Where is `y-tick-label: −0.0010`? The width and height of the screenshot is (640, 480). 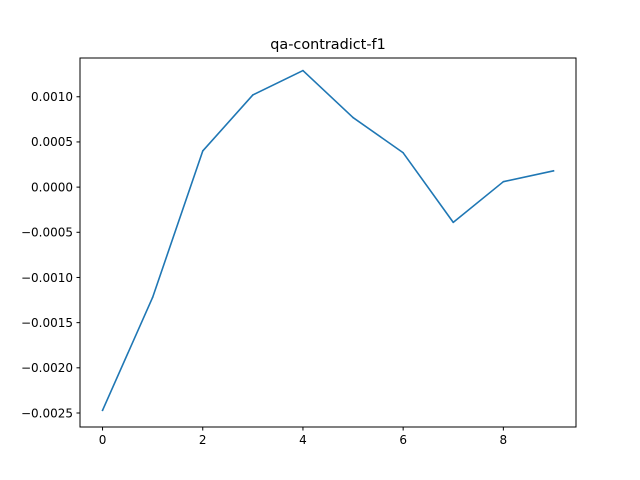
y-tick-label: −0.0010 is located at coordinates (47, 278).